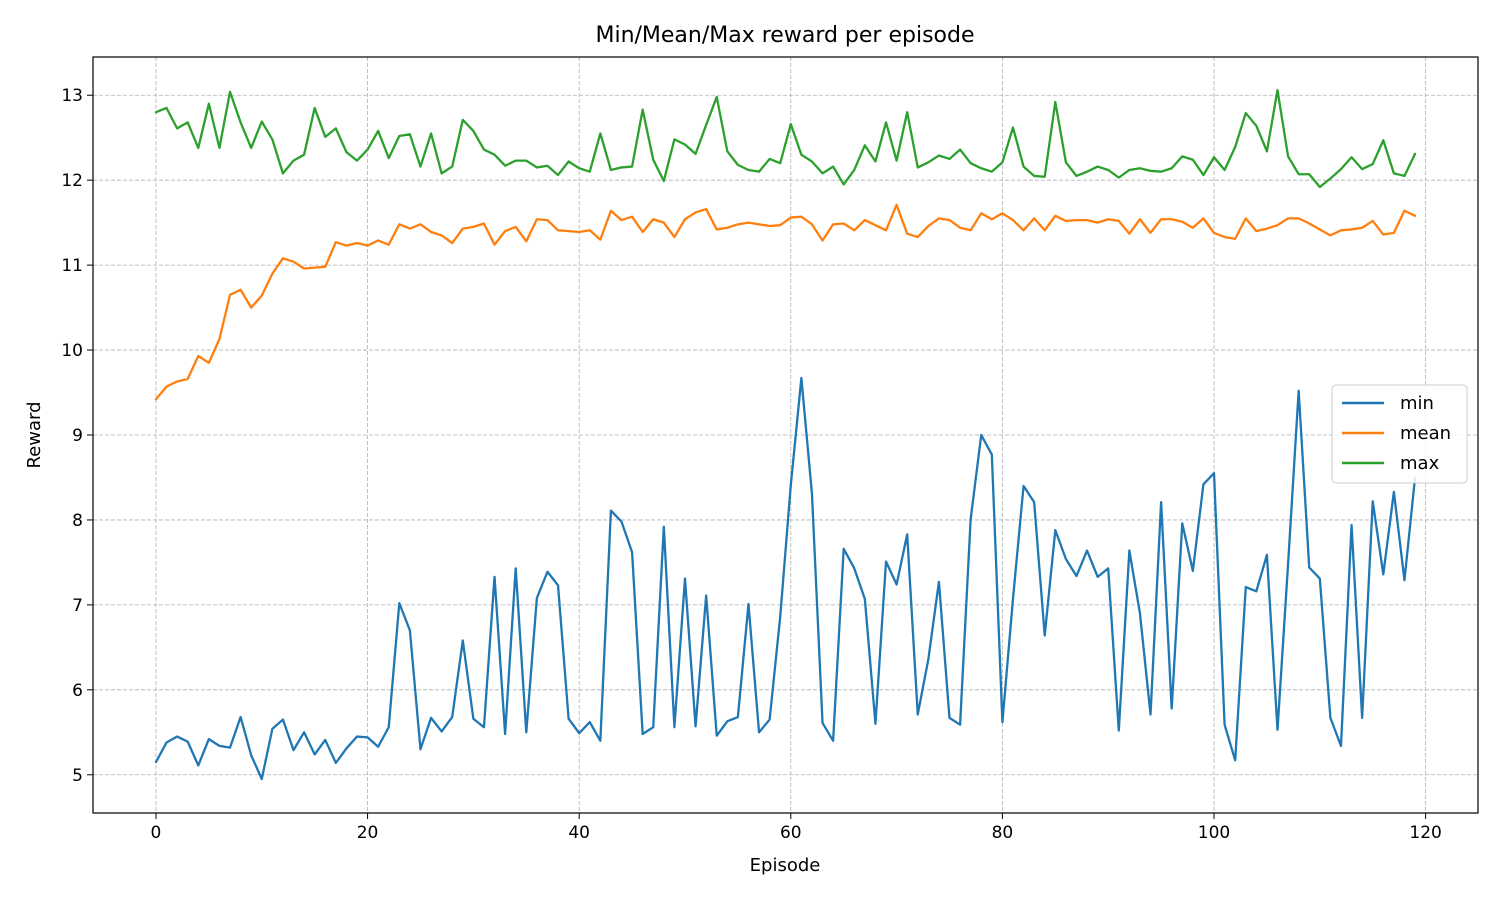 This screenshot has height=900, width=1500. What do you see at coordinates (156, 833) in the screenshot?
I see `x-tick-label: 0` at bounding box center [156, 833].